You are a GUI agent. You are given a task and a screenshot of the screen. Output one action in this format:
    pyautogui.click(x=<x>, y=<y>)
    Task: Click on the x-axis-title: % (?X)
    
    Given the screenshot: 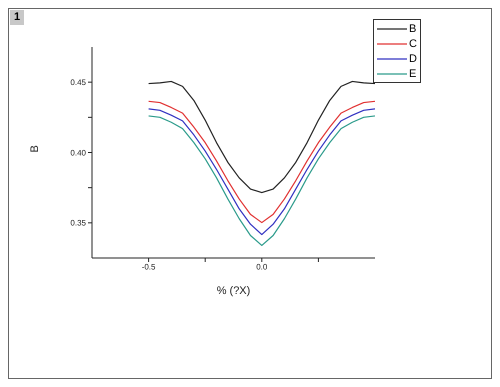 What is the action you would take?
    pyautogui.click(x=233, y=291)
    